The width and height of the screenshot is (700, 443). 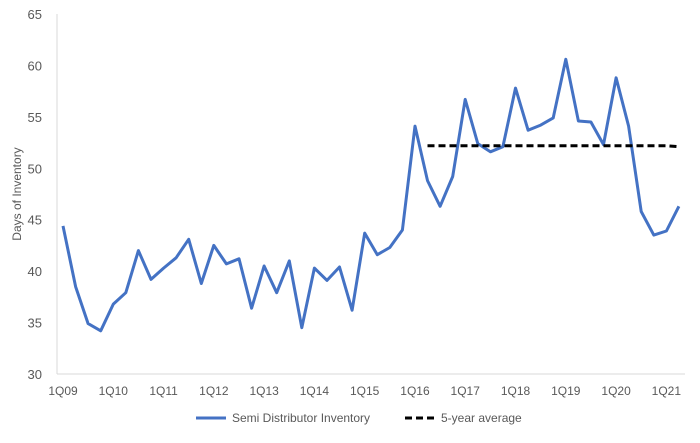 What do you see at coordinates (315, 391) in the screenshot?
I see `x-tick-label: 1Q14` at bounding box center [315, 391].